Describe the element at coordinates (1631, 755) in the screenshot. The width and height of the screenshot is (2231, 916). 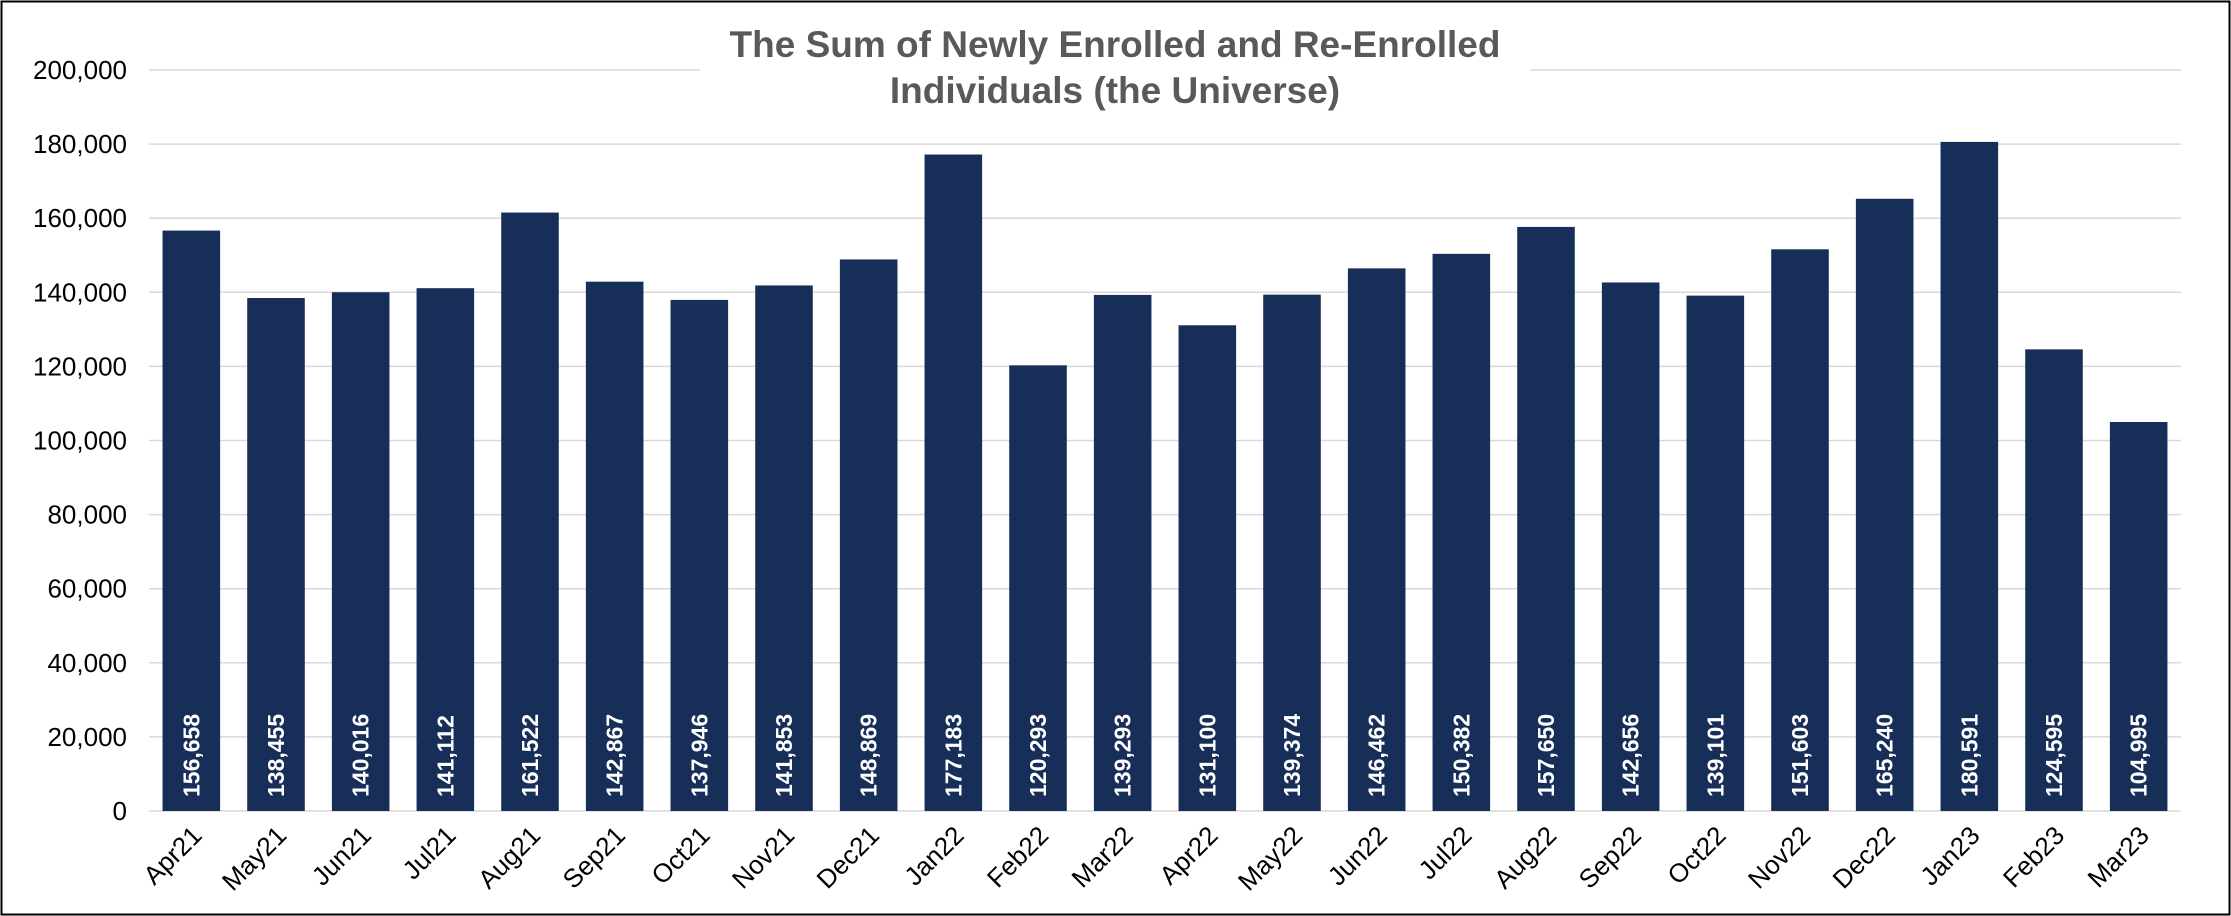
I see `value-label: 142,656` at that location.